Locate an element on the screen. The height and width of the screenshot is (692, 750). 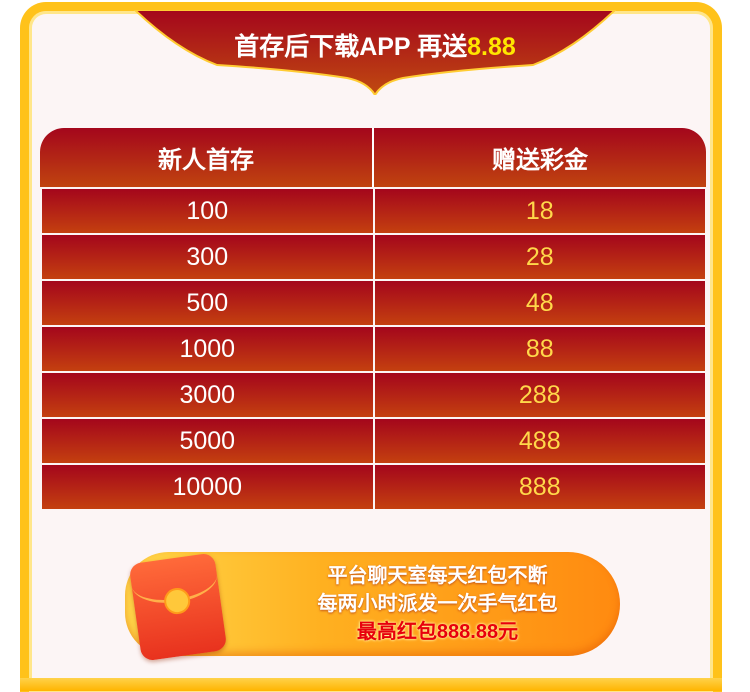
deposit-cell: 1000 is located at coordinates (207, 349).